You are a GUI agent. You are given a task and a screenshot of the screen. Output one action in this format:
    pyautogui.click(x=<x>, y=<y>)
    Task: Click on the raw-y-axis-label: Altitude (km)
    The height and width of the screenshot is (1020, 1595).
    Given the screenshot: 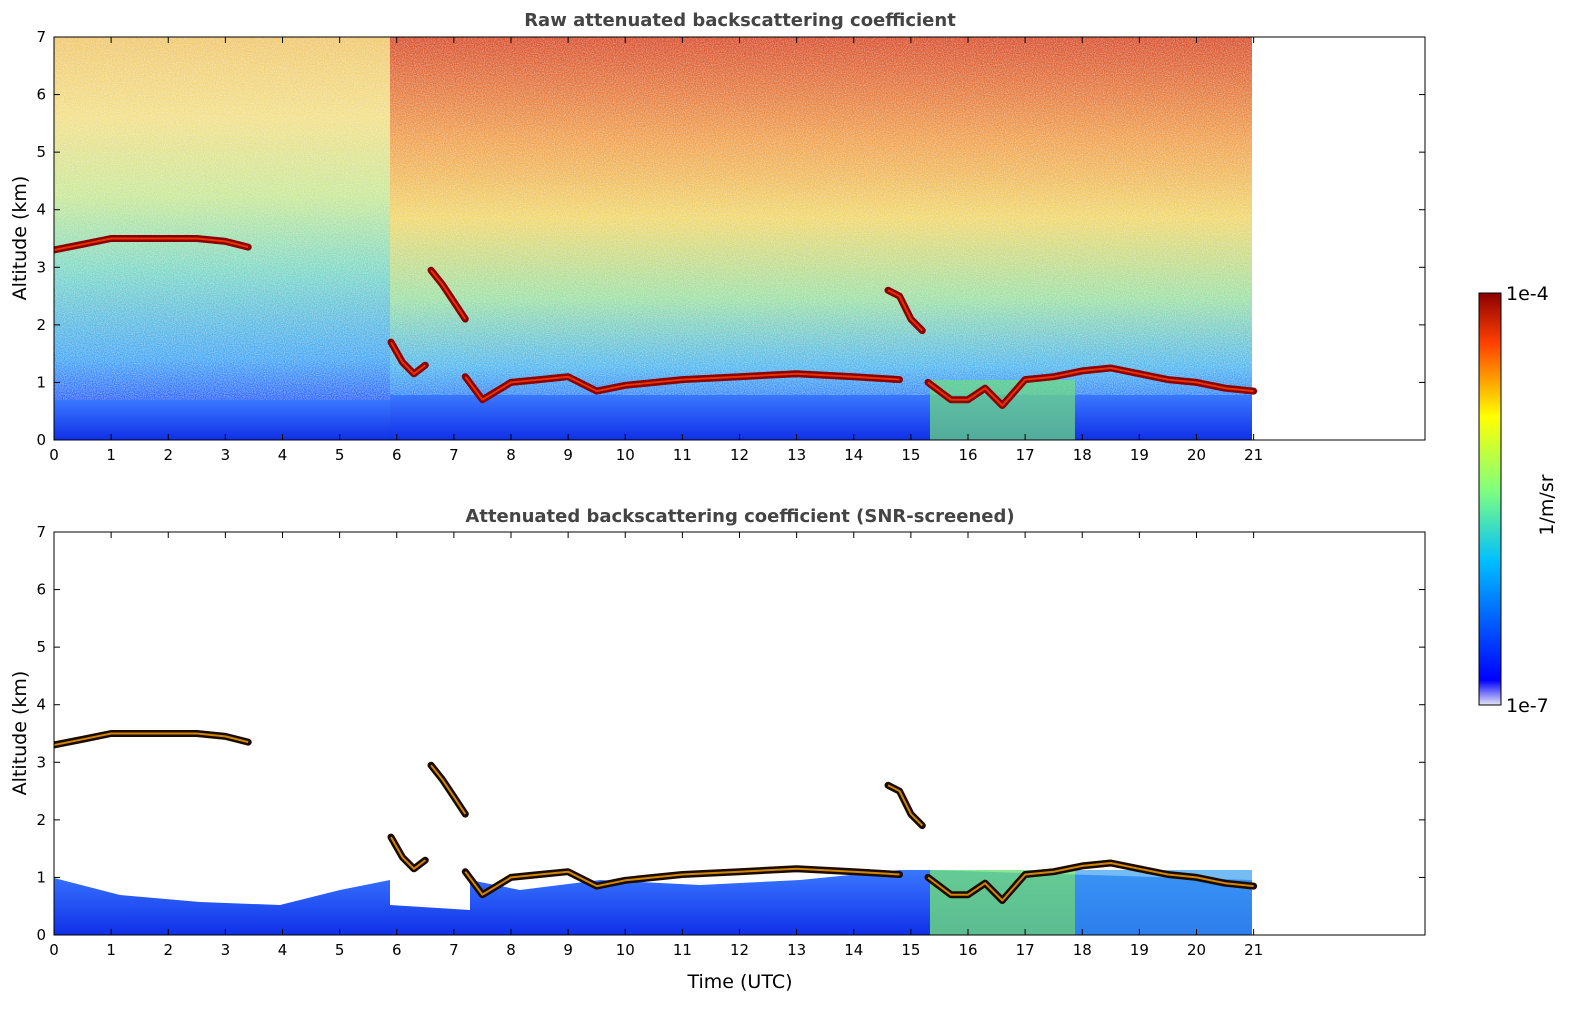 What is the action you would take?
    pyautogui.click(x=20, y=238)
    